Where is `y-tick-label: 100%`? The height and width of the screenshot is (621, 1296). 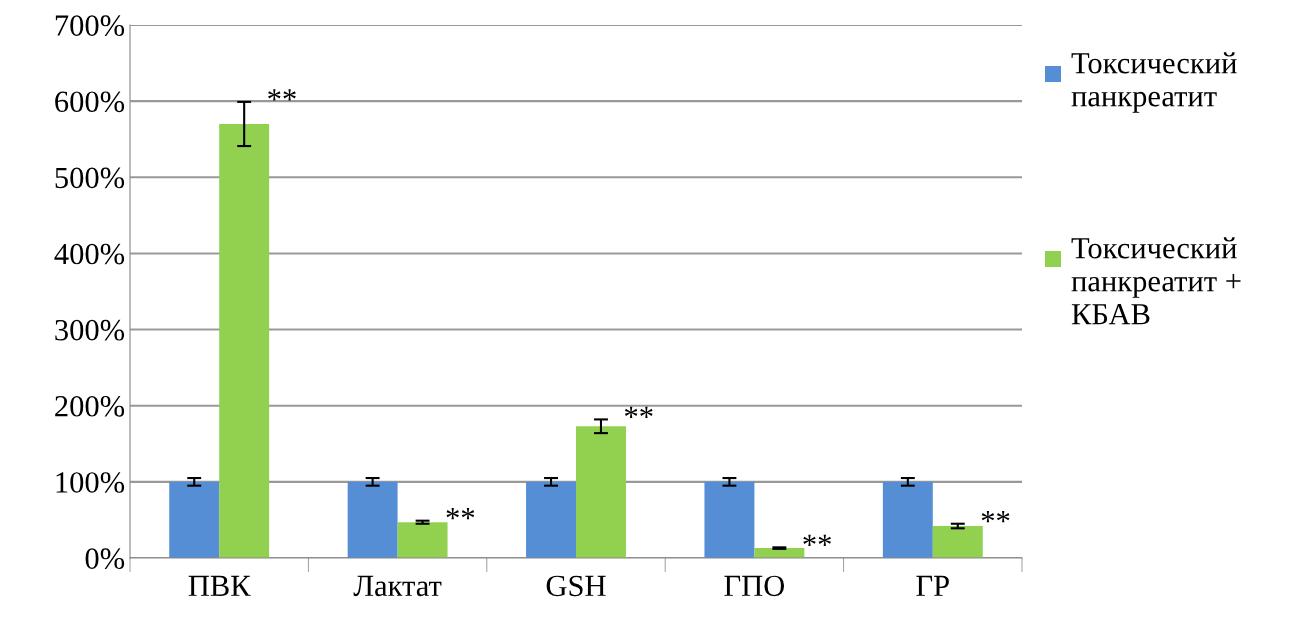
y-tick-label: 100% is located at coordinates (90, 482).